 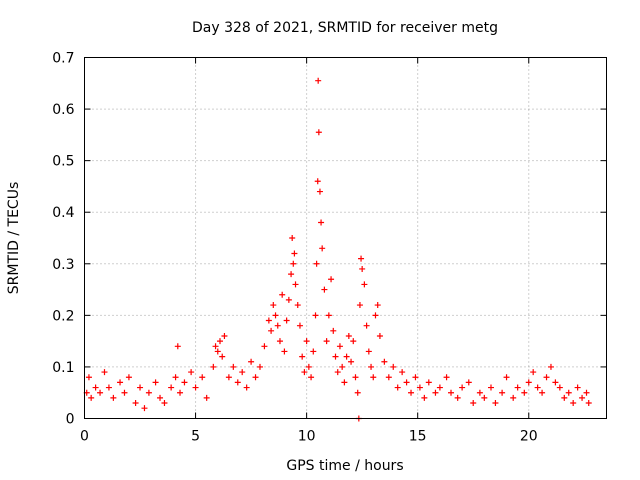 What do you see at coordinates (529, 437) in the screenshot?
I see `x-tick-label: 20` at bounding box center [529, 437].